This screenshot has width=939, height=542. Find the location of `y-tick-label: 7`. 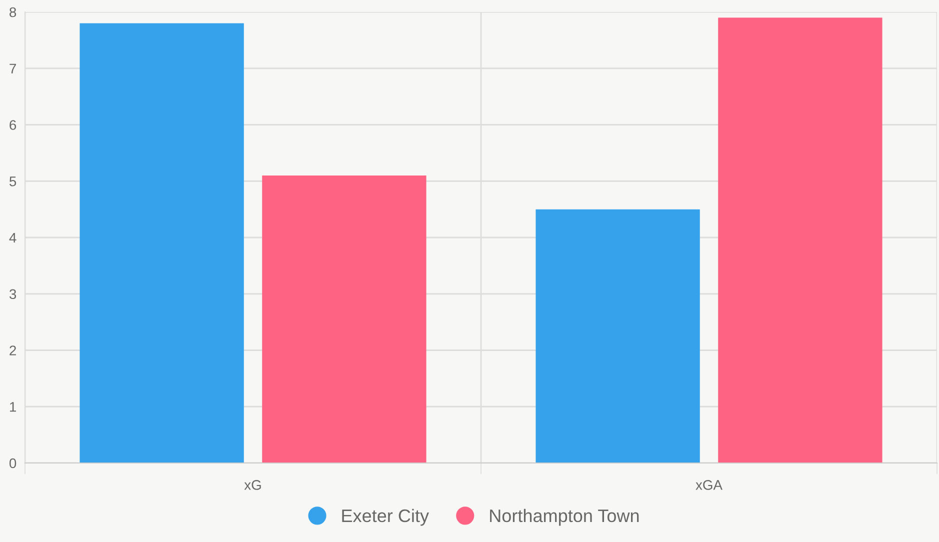

y-tick-label: 7 is located at coordinates (13, 69).